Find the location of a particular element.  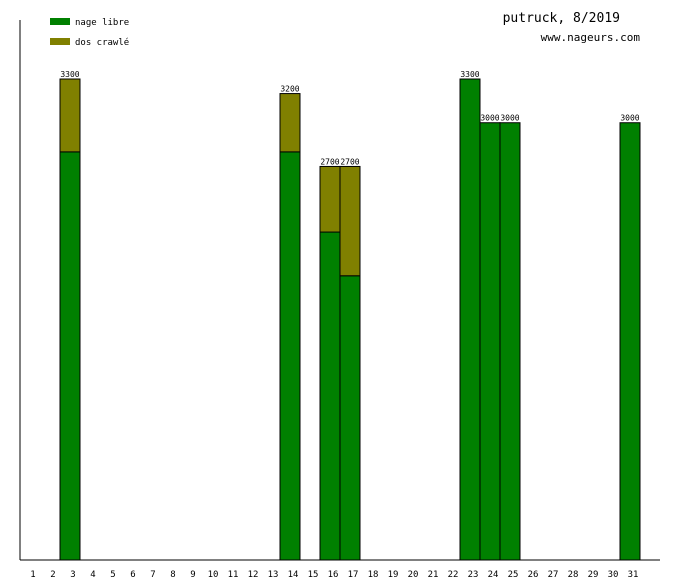

legend-label-nage-libre: nage libre is located at coordinates (102, 23).